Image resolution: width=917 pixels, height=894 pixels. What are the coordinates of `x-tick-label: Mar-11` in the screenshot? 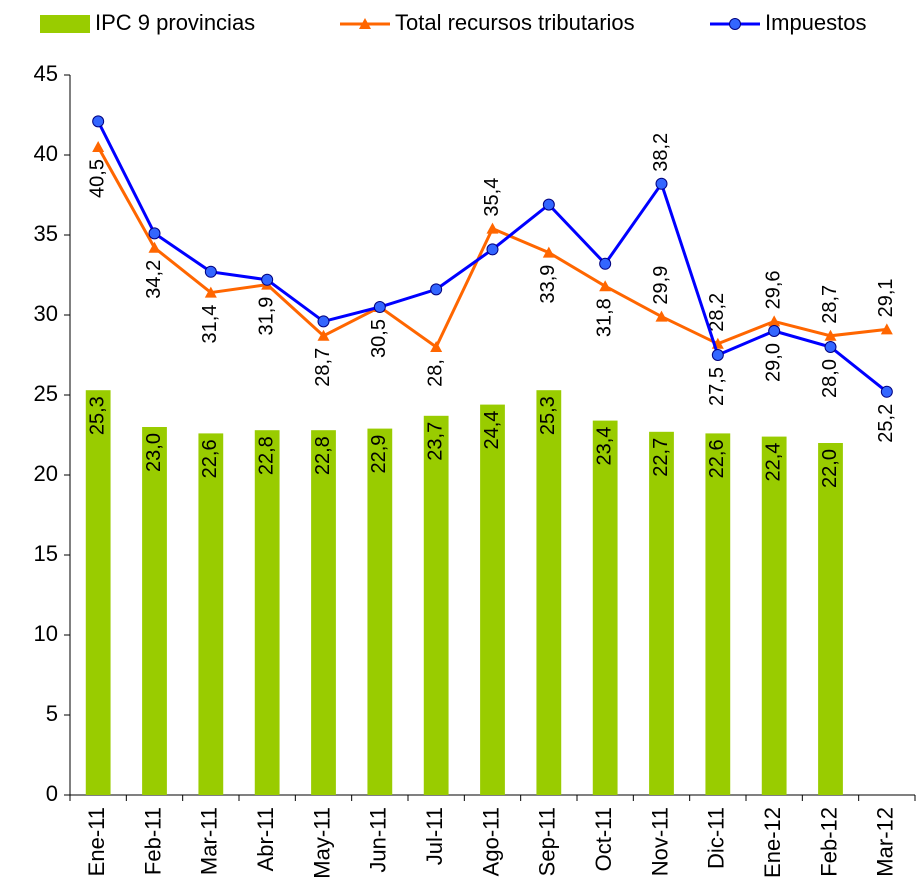 It's located at (209, 841).